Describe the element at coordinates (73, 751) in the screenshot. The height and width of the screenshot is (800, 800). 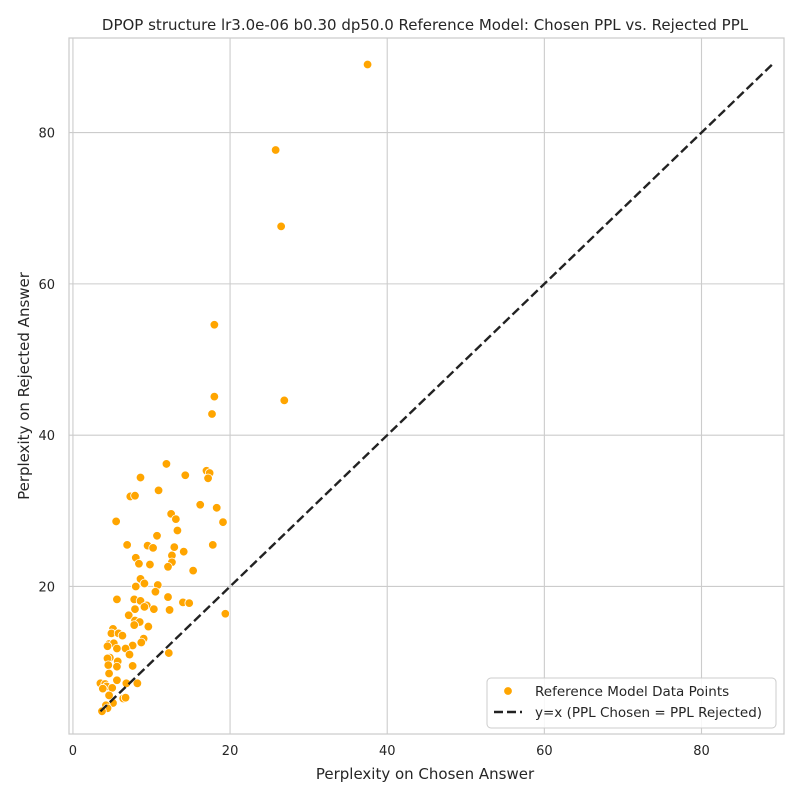
I see `x-tick-label: 0` at that location.